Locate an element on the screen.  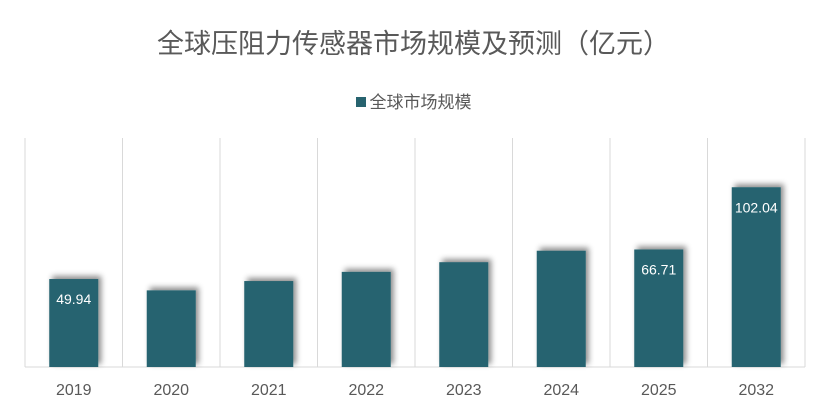
bar-2032 is located at coordinates (756, 277).